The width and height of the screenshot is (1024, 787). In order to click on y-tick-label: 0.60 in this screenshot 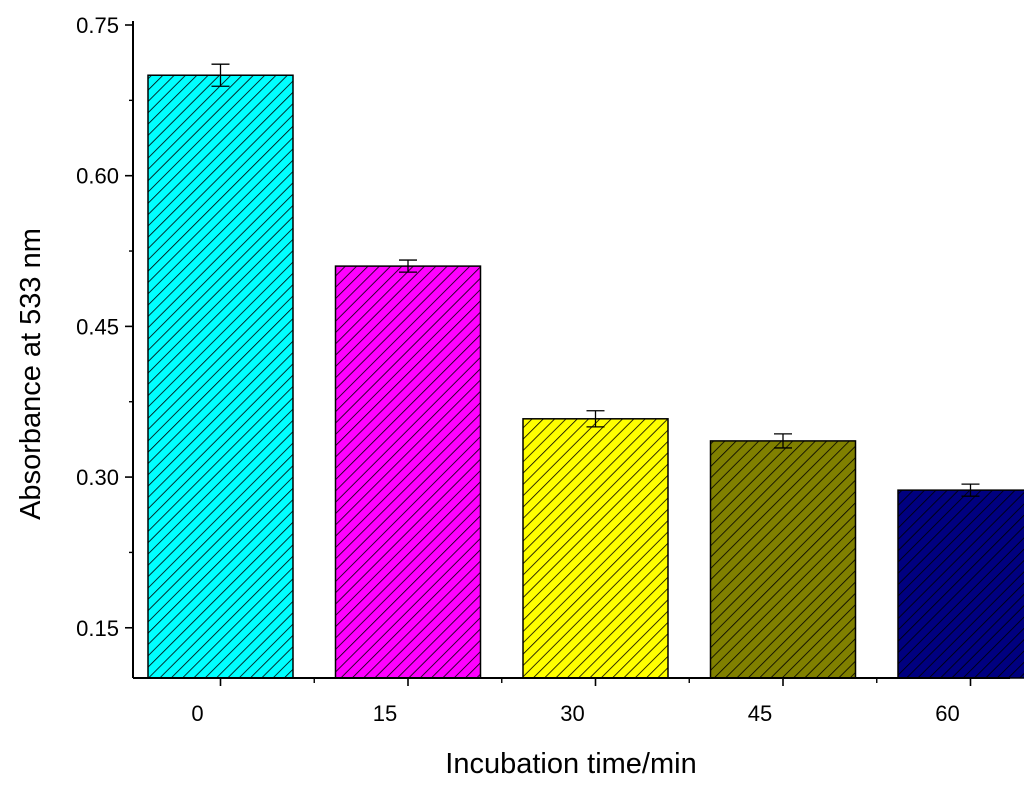, I will do `click(97, 176)`.